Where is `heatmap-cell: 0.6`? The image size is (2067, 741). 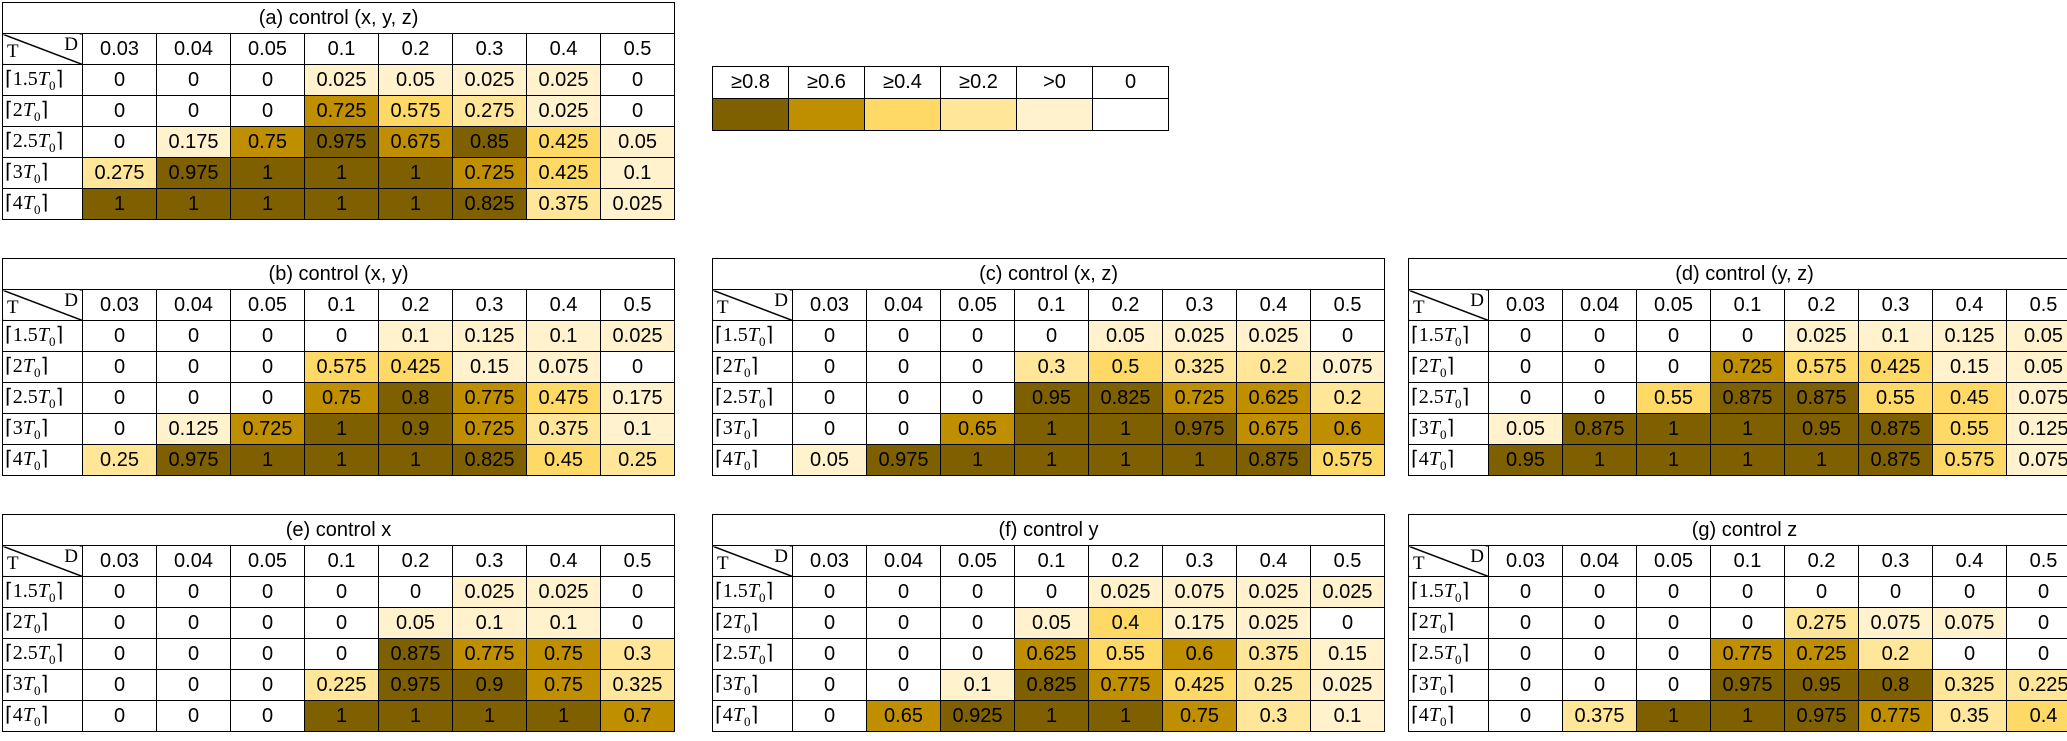 heatmap-cell: 0.6 is located at coordinates (1199, 654).